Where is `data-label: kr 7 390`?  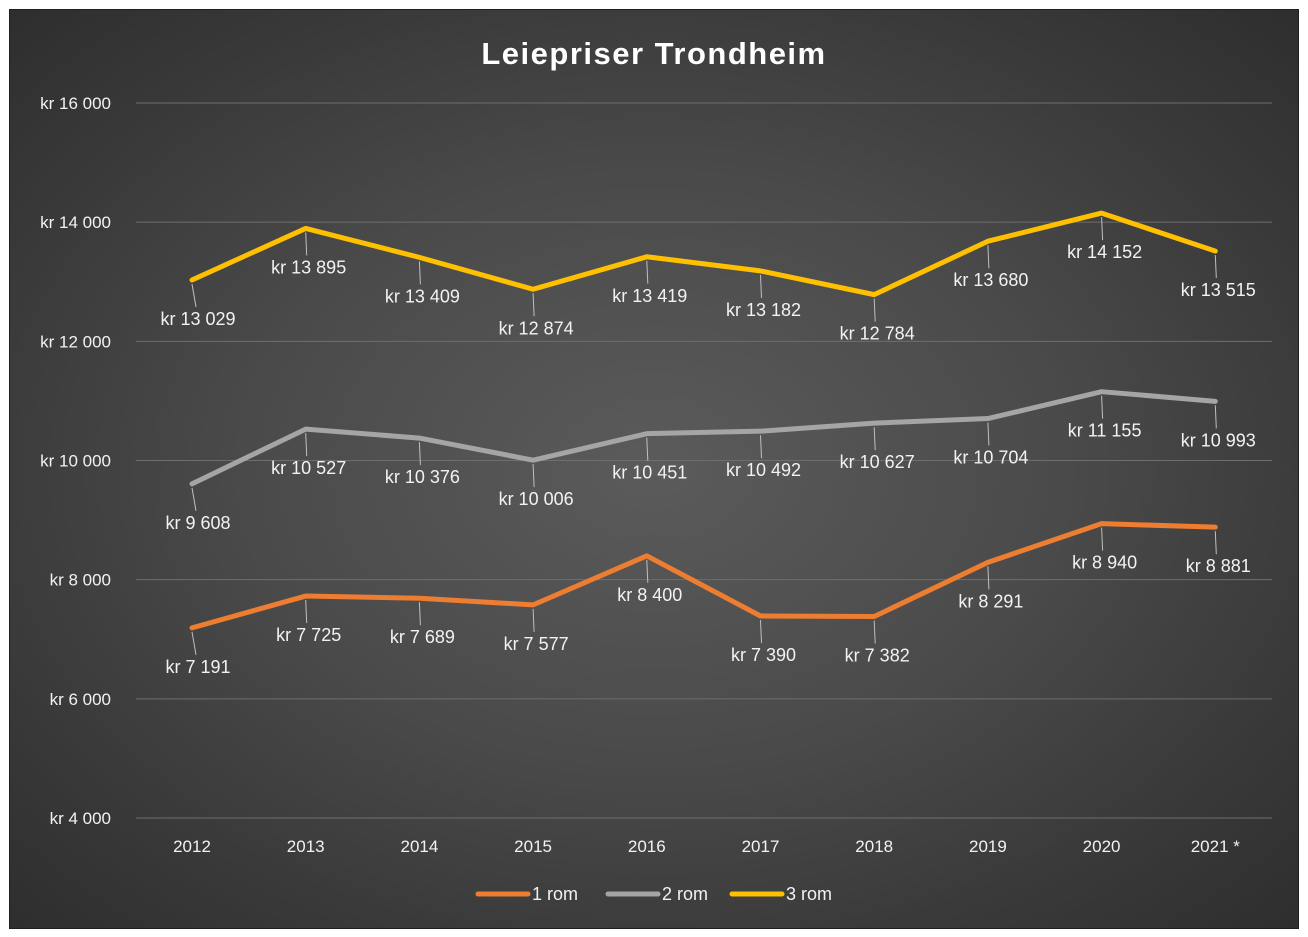
data-label: kr 7 390 is located at coordinates (763, 655).